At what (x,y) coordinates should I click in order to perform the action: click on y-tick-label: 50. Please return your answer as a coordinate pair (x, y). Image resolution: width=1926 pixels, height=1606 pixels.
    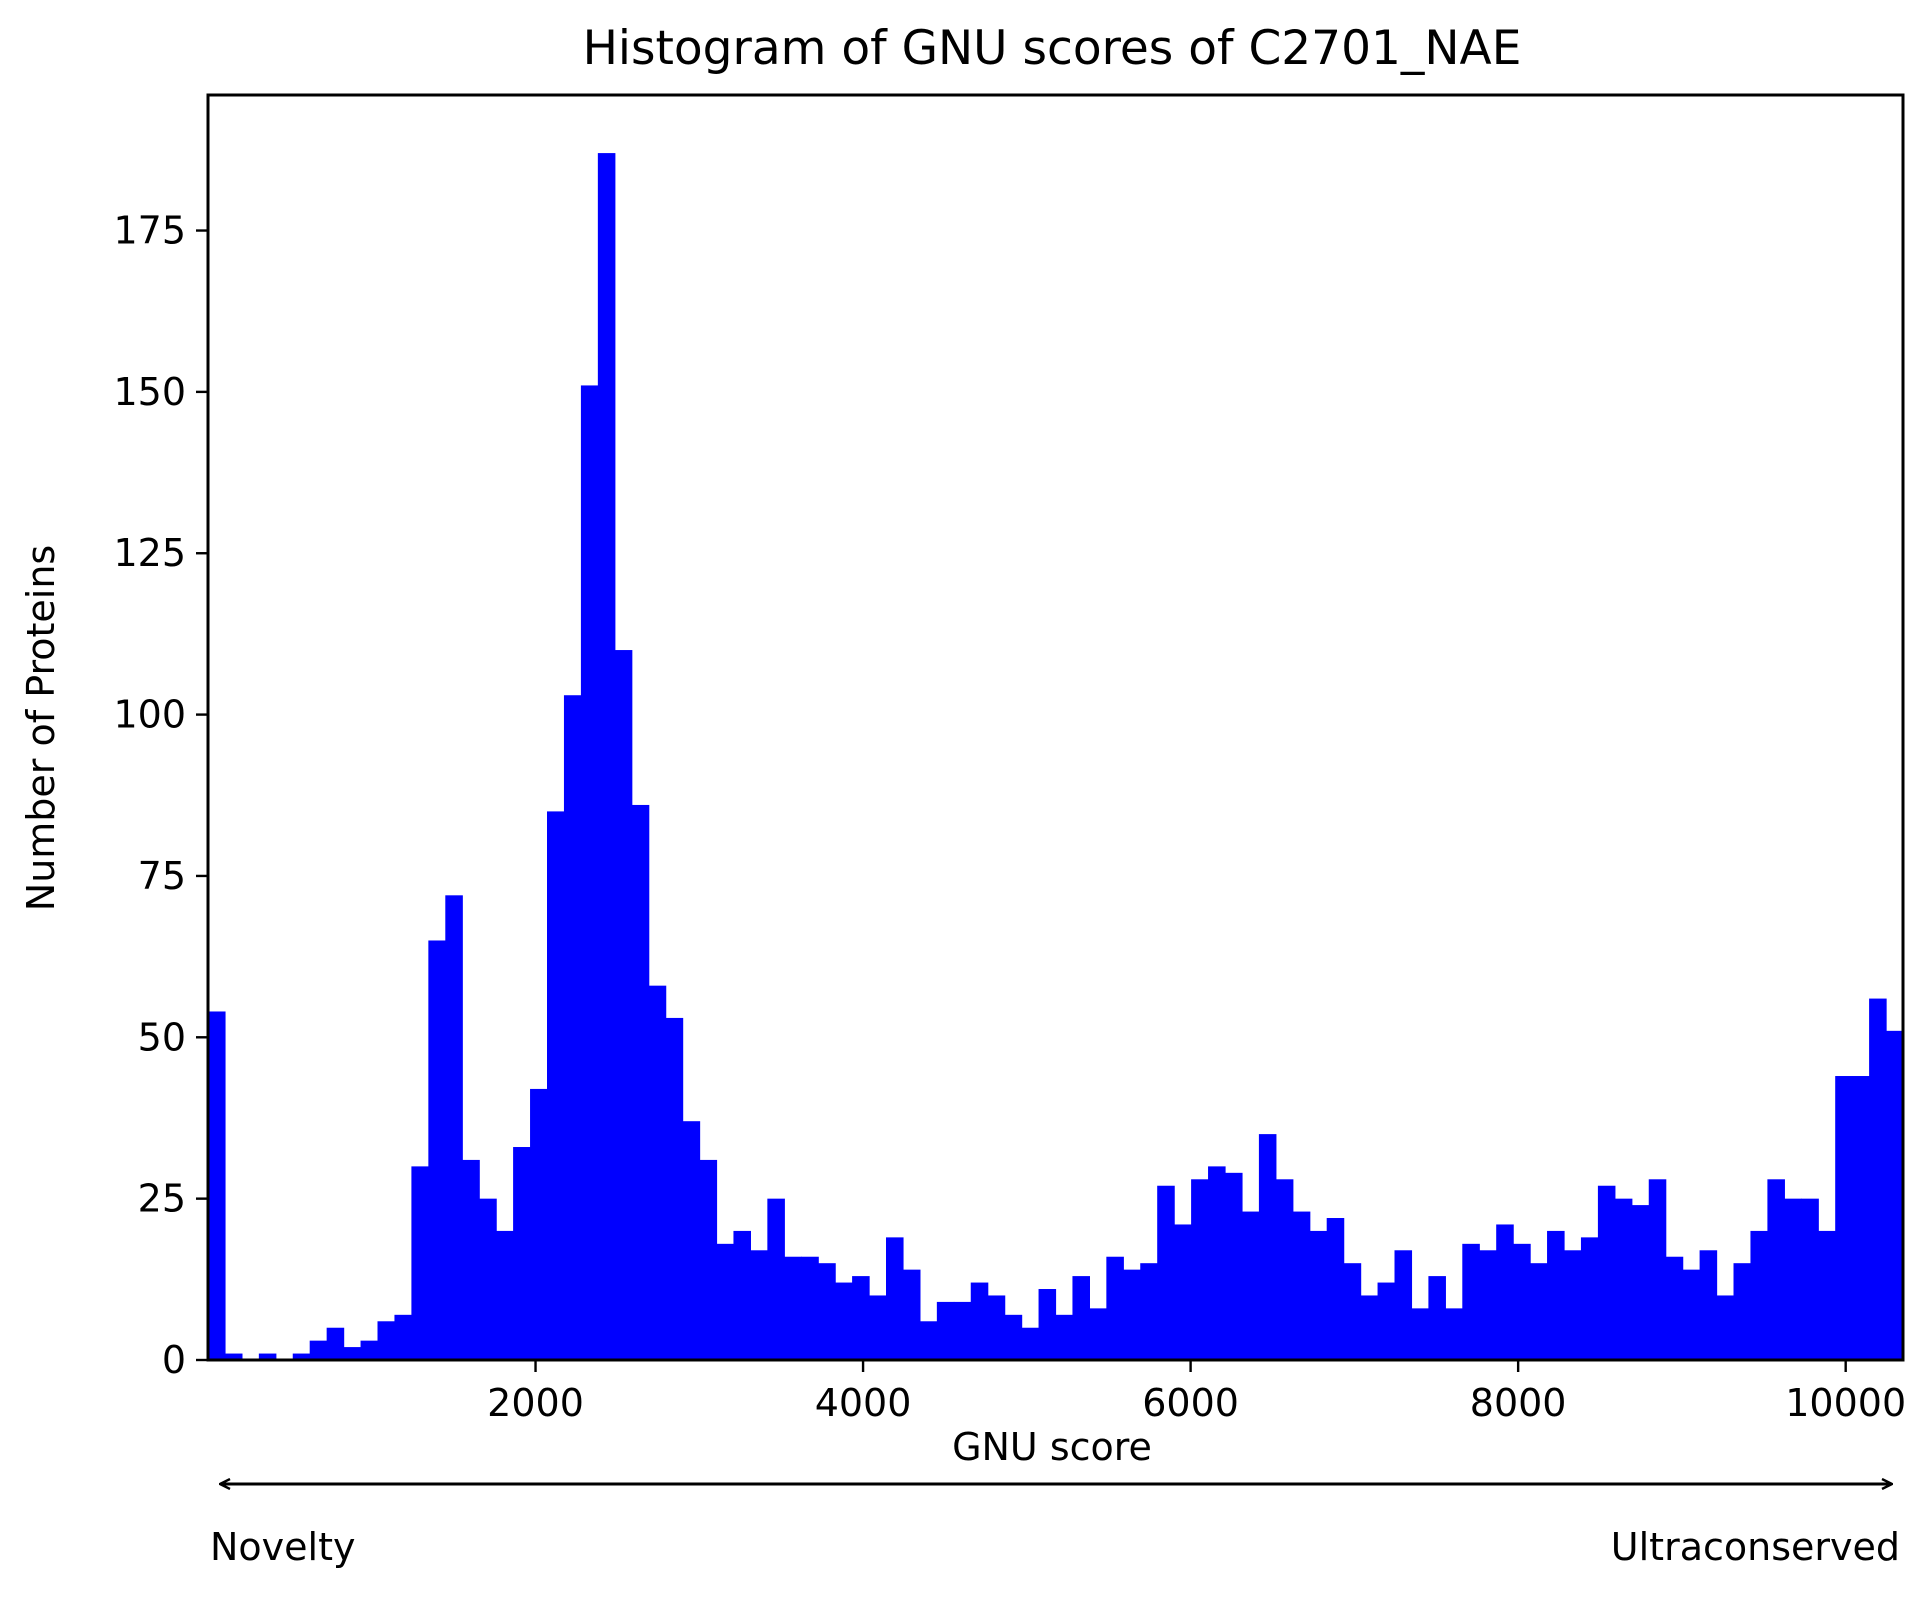
    Looking at the image, I should click on (162, 1037).